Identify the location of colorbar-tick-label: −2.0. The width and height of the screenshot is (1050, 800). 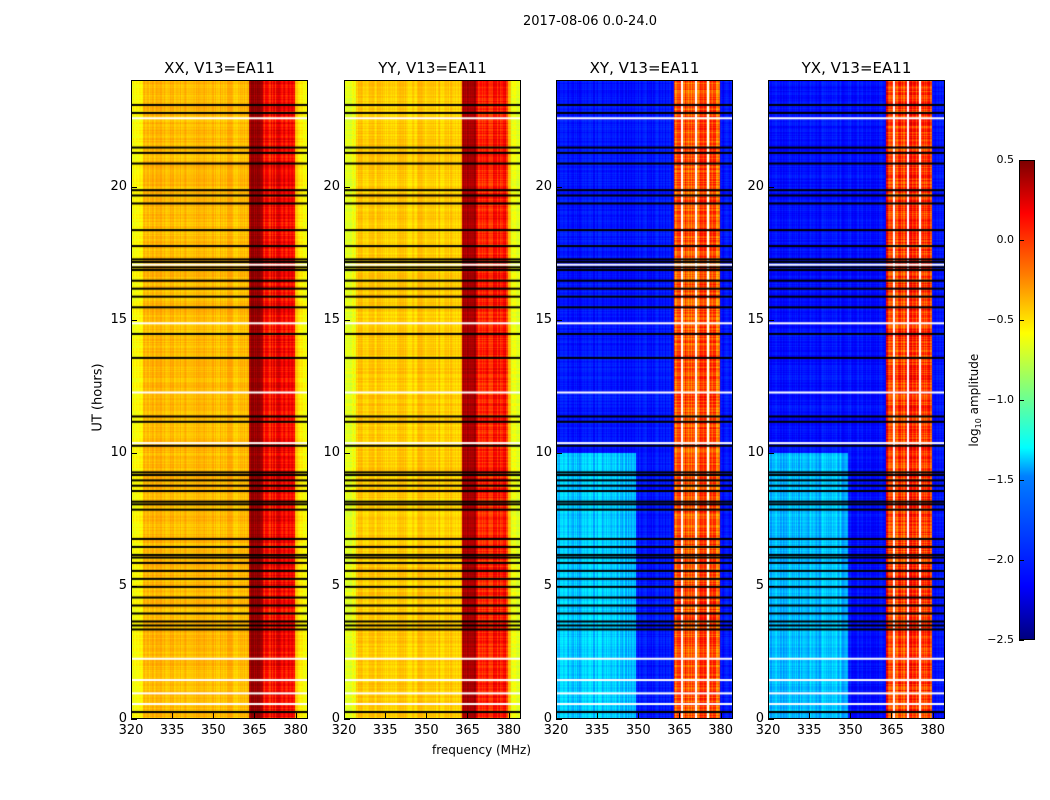
(1000, 559).